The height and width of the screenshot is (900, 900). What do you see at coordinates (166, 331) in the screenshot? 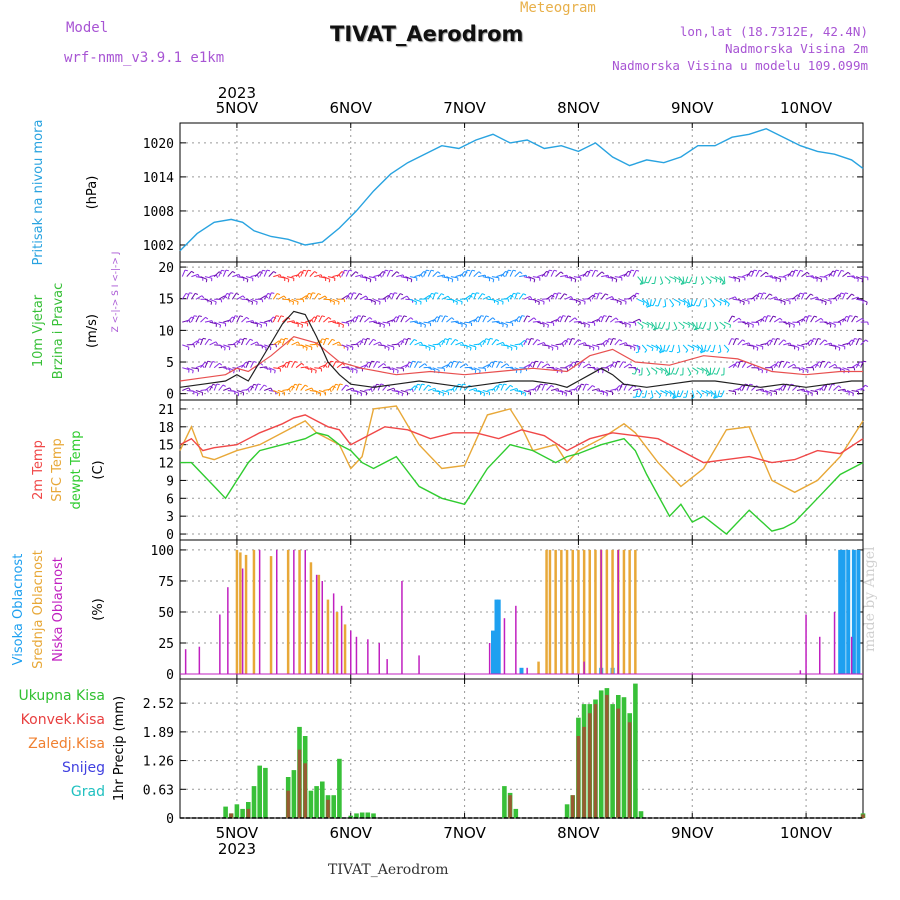
I see `ytick-label-wind: 10` at bounding box center [166, 331].